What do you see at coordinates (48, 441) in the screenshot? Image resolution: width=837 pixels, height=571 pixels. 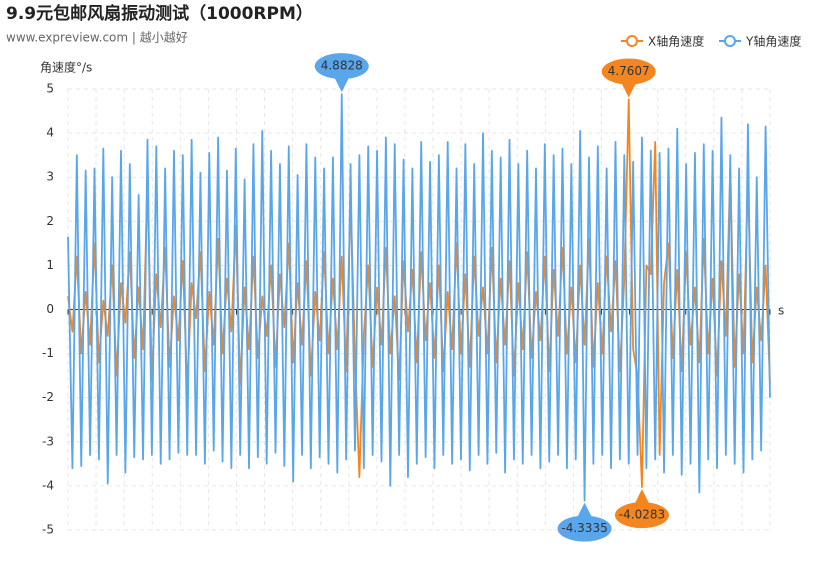 I see `y-tick-label: -3` at bounding box center [48, 441].